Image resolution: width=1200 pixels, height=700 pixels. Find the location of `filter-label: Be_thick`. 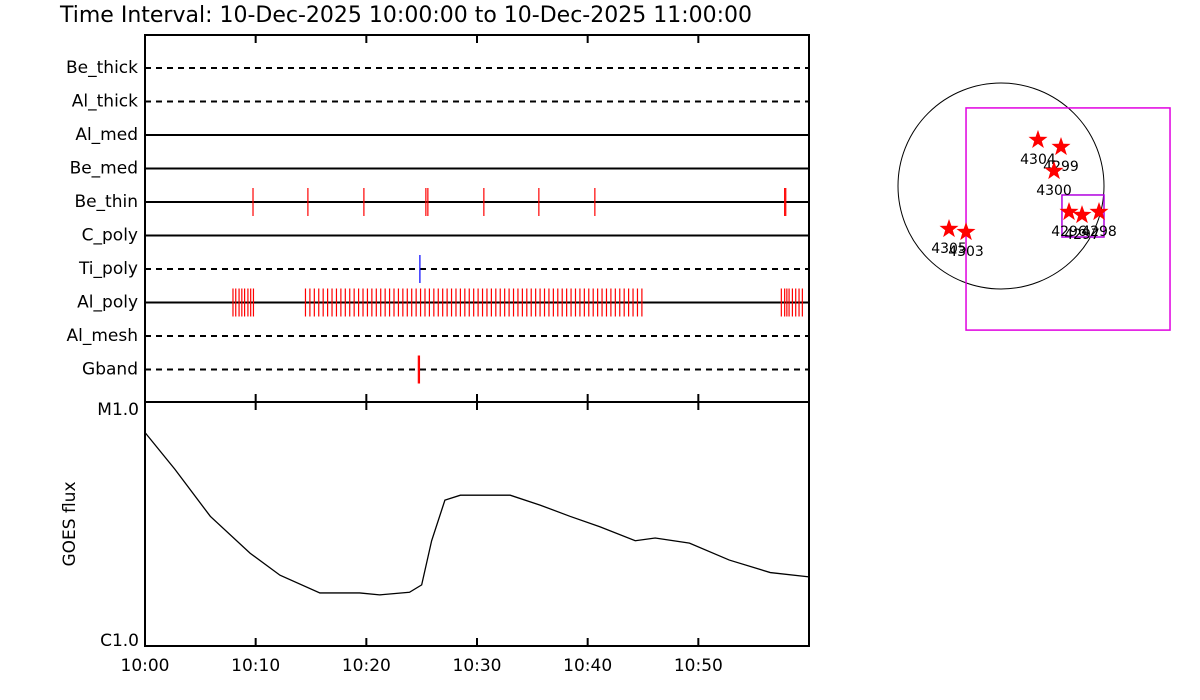

filter-label: Be_thick is located at coordinates (102, 68).